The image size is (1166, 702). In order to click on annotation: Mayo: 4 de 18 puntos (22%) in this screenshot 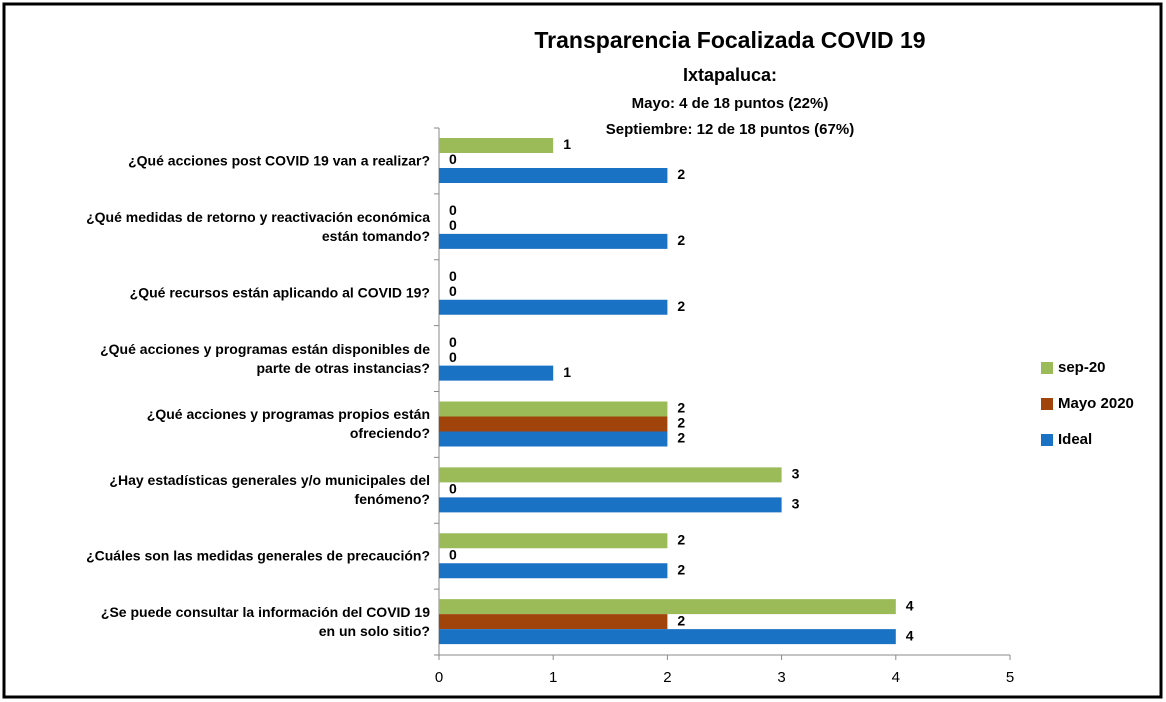, I will do `click(730, 103)`.